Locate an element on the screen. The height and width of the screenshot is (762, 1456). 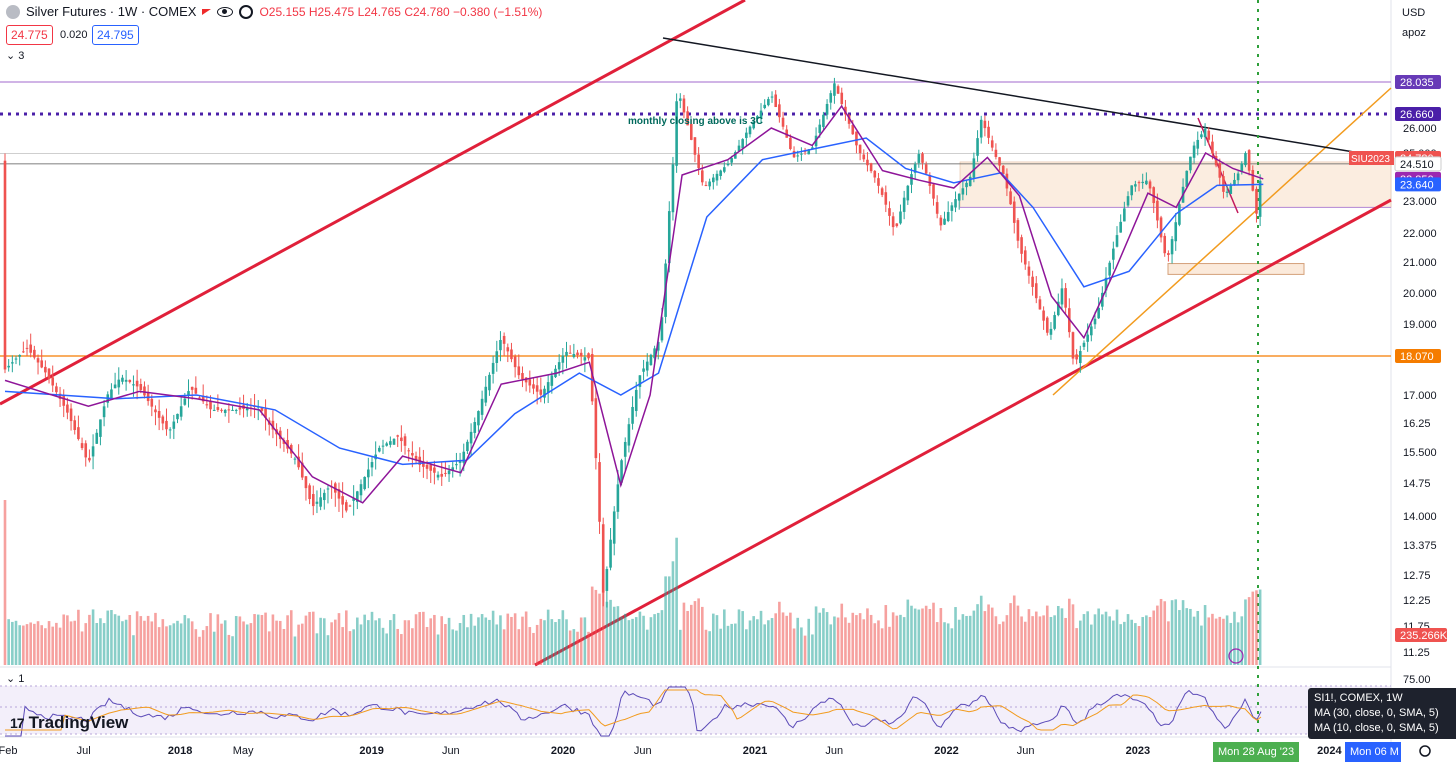
descending-resistance-line is located at coordinates (1011, 95).